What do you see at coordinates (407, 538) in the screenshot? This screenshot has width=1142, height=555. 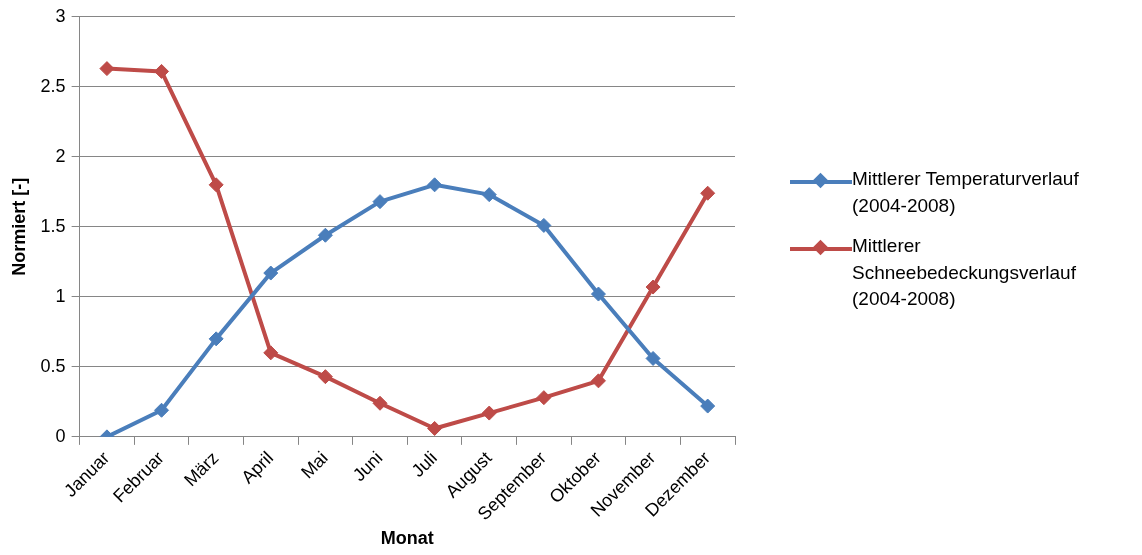 I see `x-axis-title: Monat` at bounding box center [407, 538].